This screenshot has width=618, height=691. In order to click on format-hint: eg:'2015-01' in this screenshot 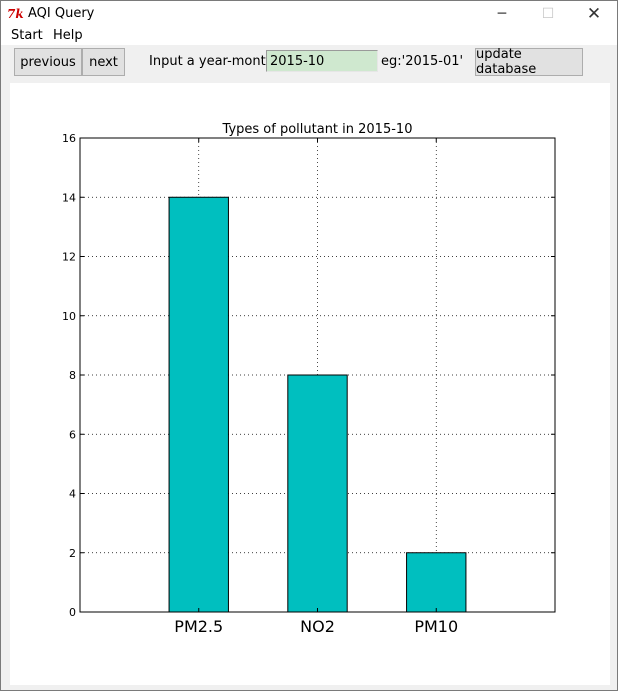, I will do `click(422, 61)`.